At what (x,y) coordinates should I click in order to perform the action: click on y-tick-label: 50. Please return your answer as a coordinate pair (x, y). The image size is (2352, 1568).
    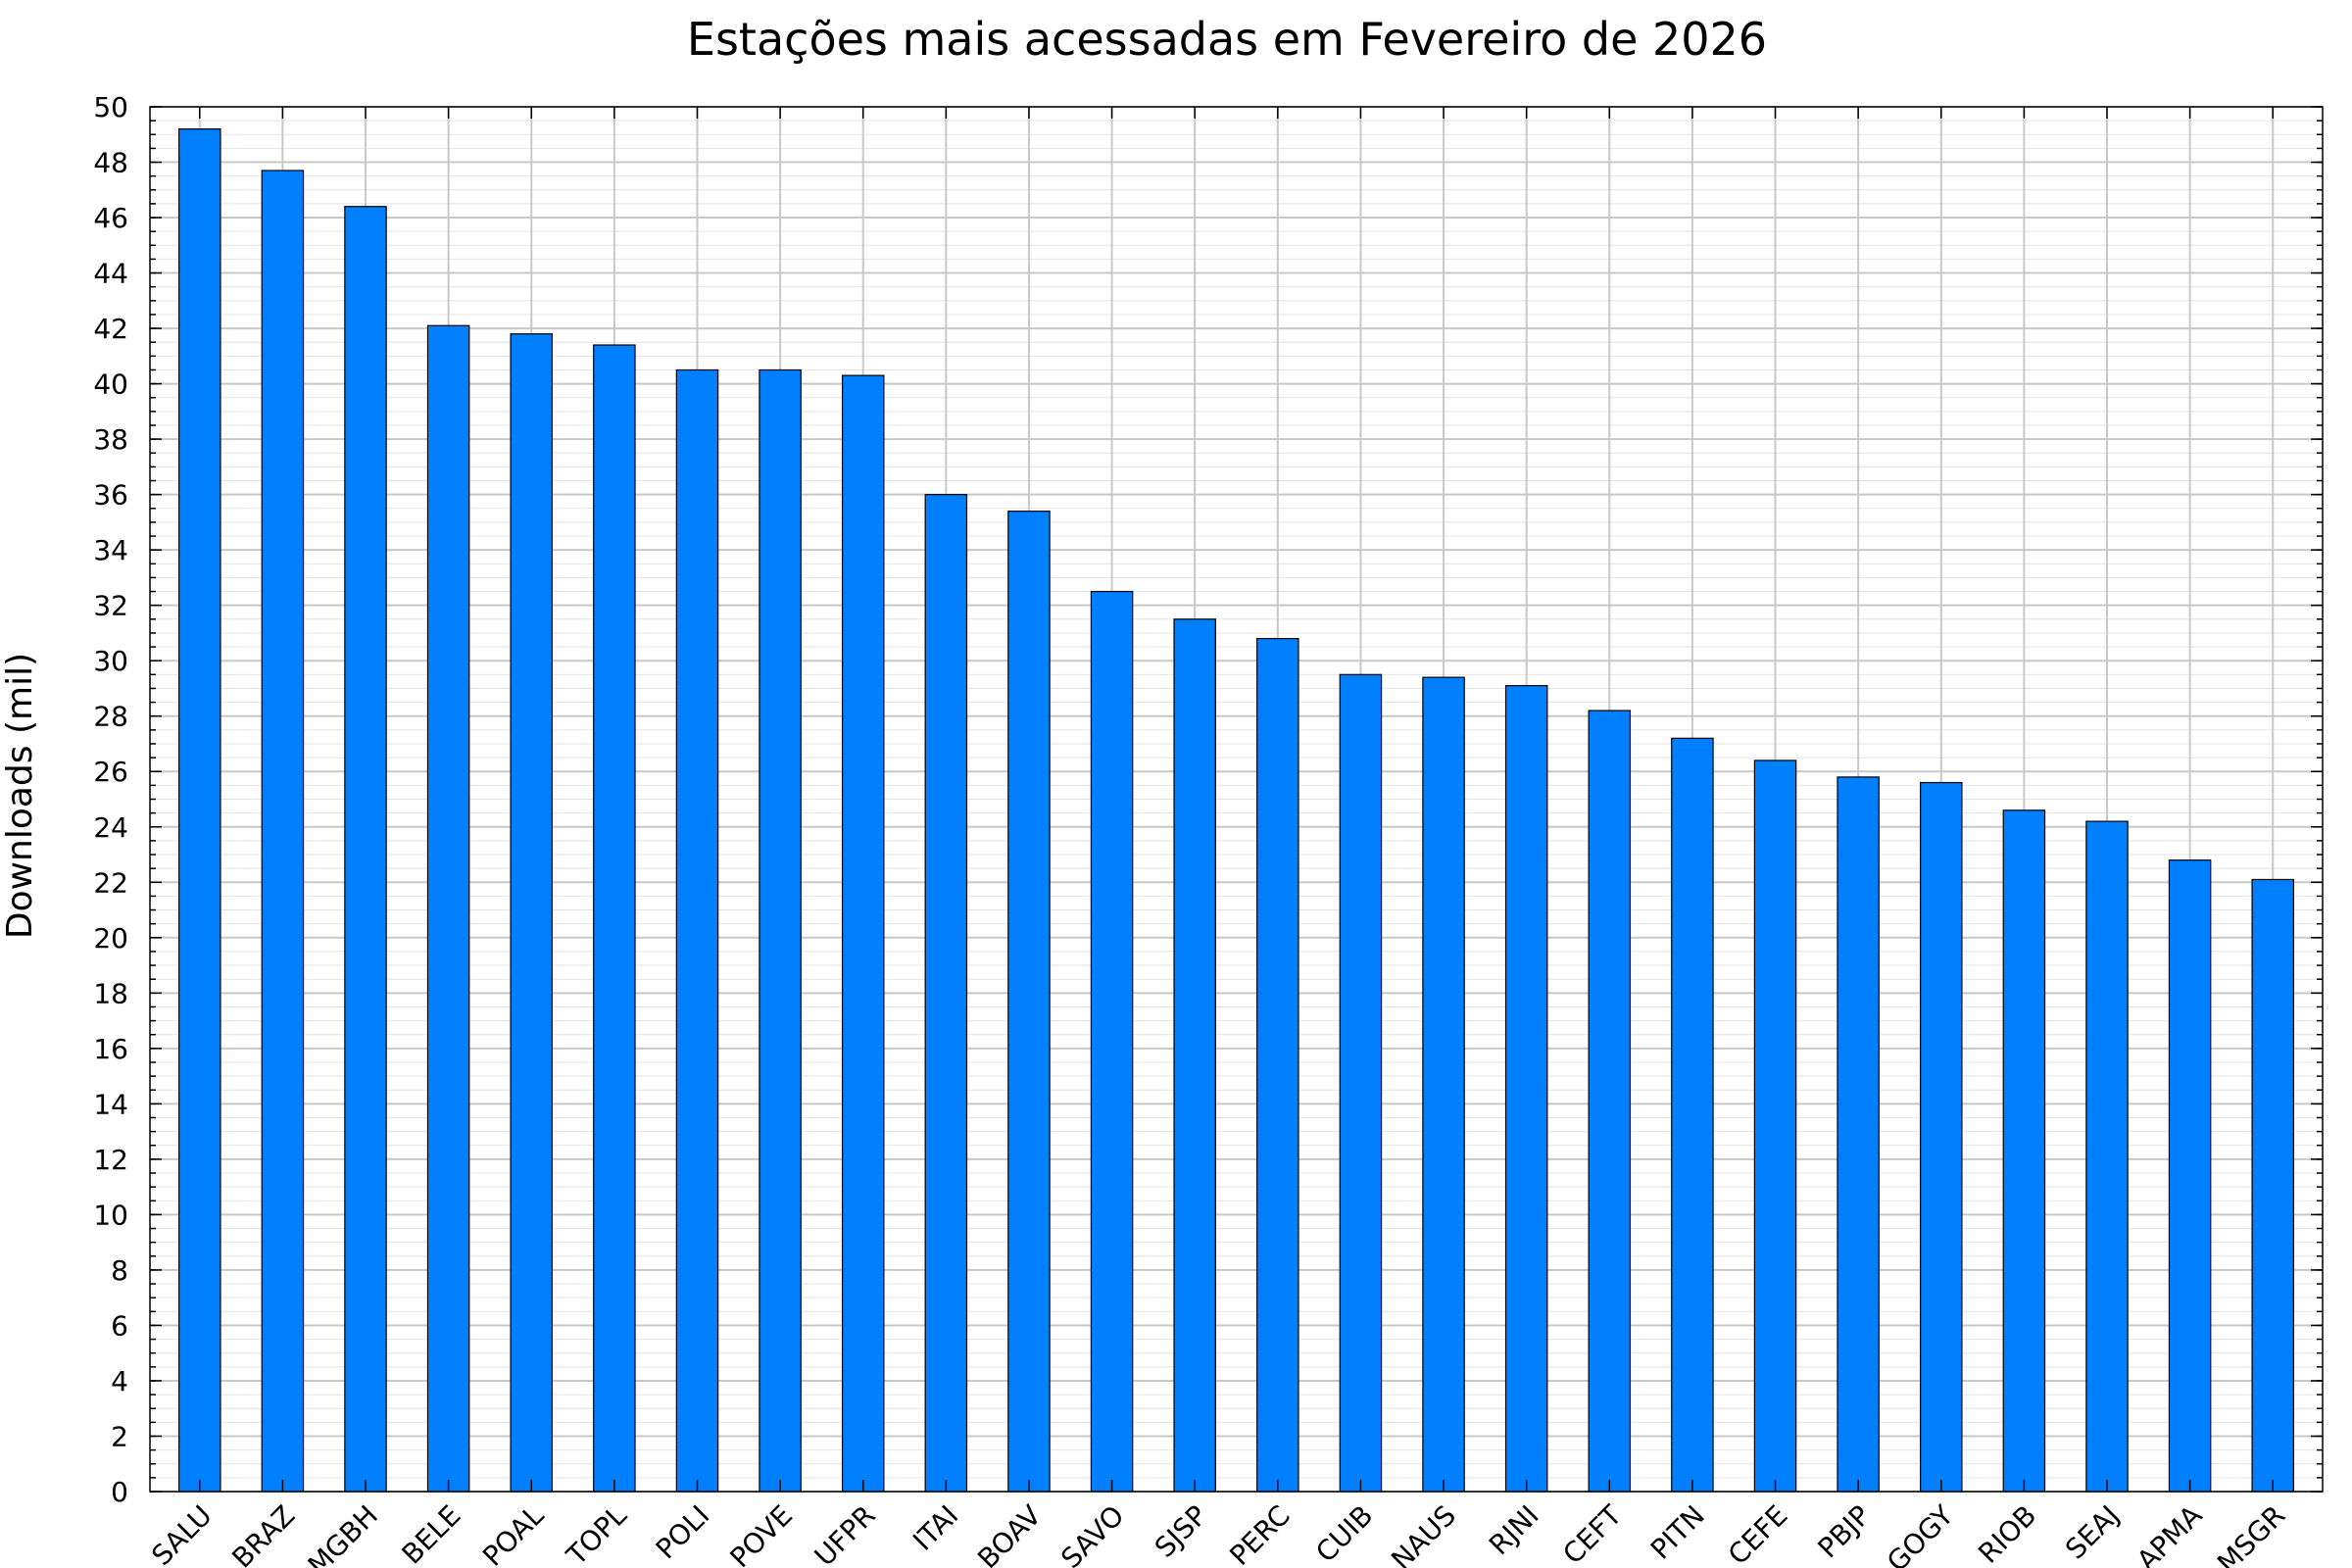
    Looking at the image, I should click on (110, 107).